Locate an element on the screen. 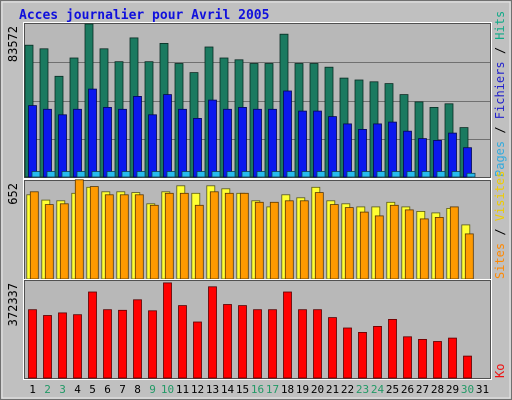  x-tick-day-10: 10 is located at coordinates (167, 389).